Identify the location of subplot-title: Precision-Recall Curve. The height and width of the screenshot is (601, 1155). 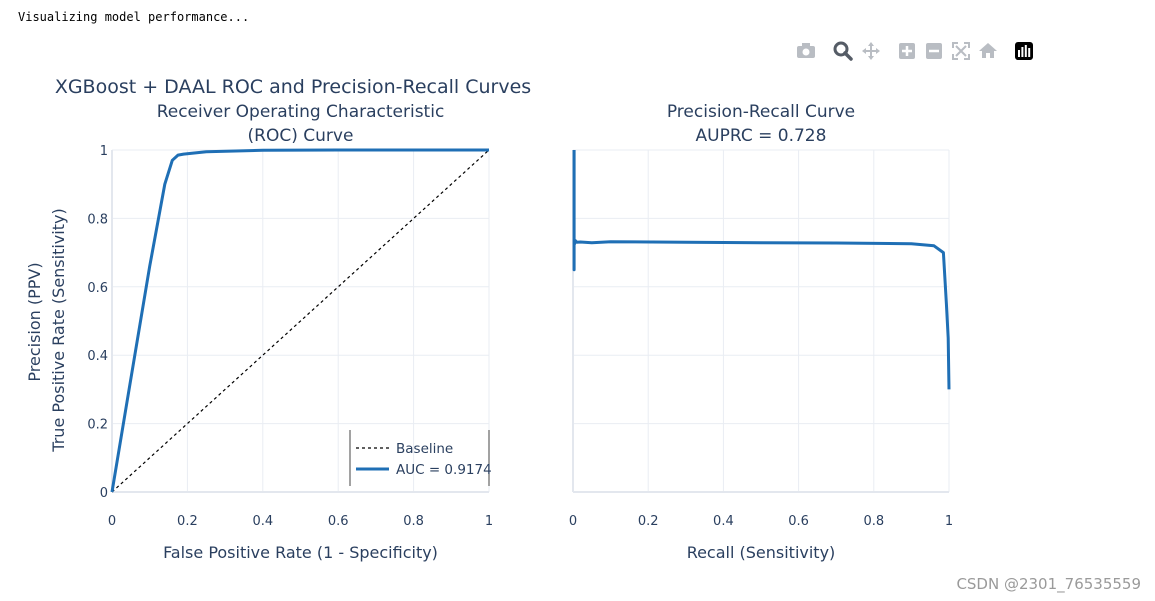
(761, 112).